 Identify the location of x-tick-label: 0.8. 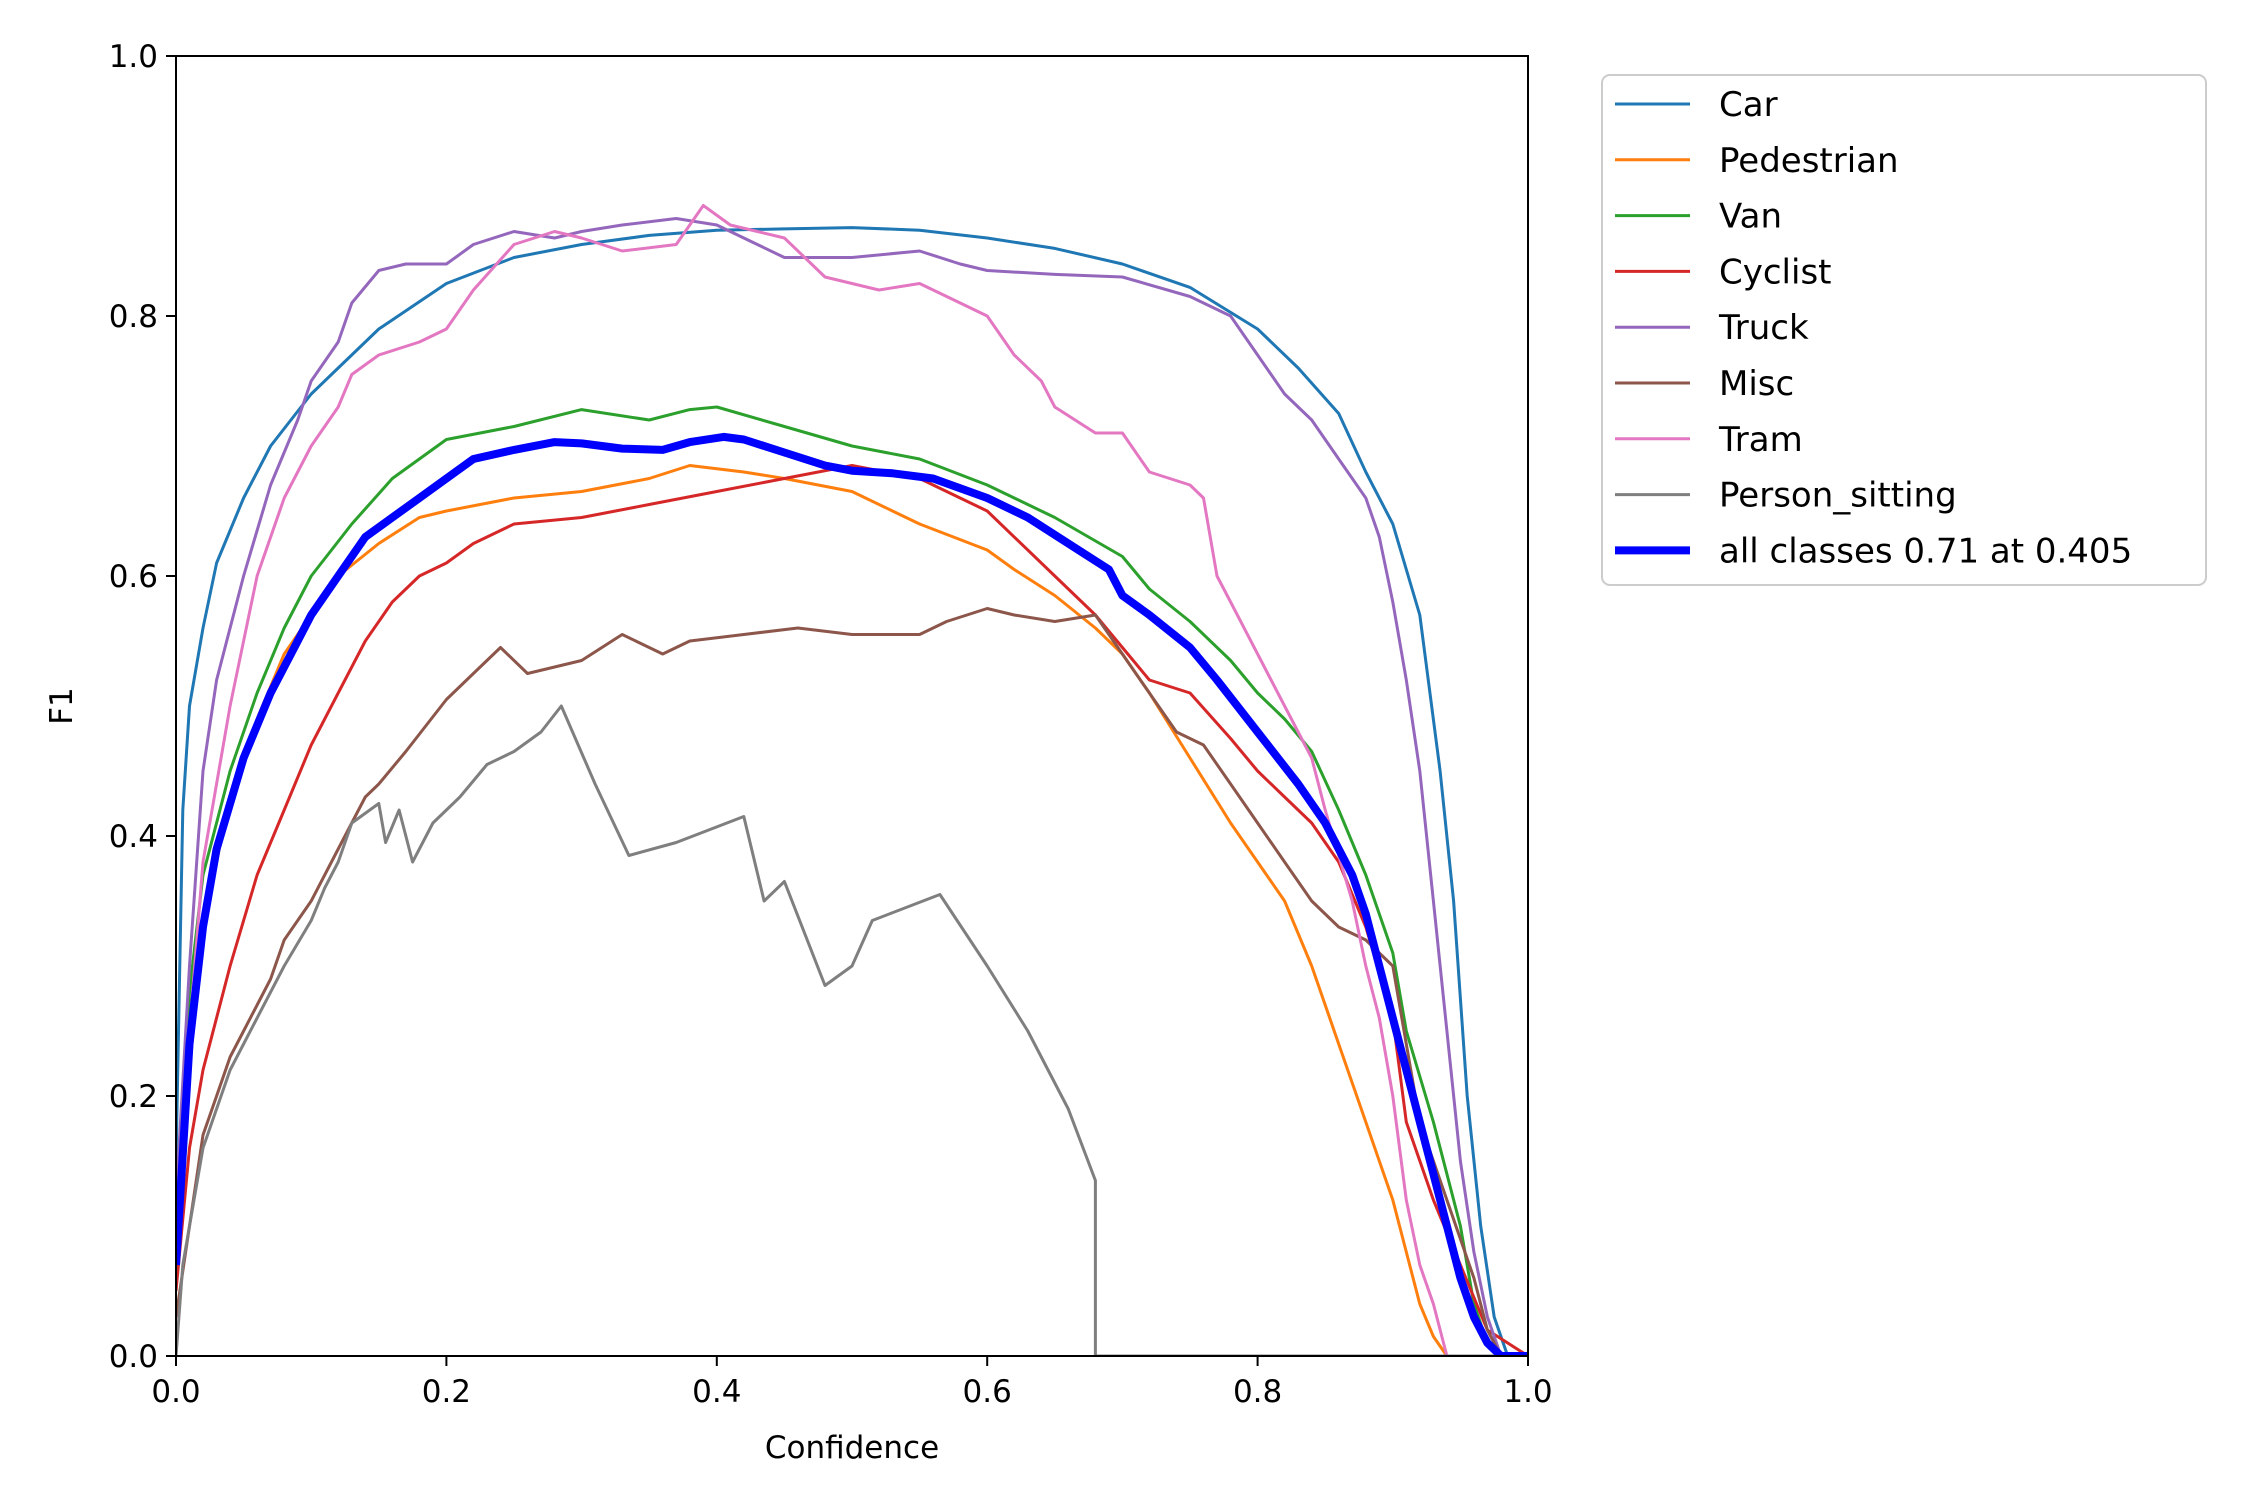
(1257, 1392).